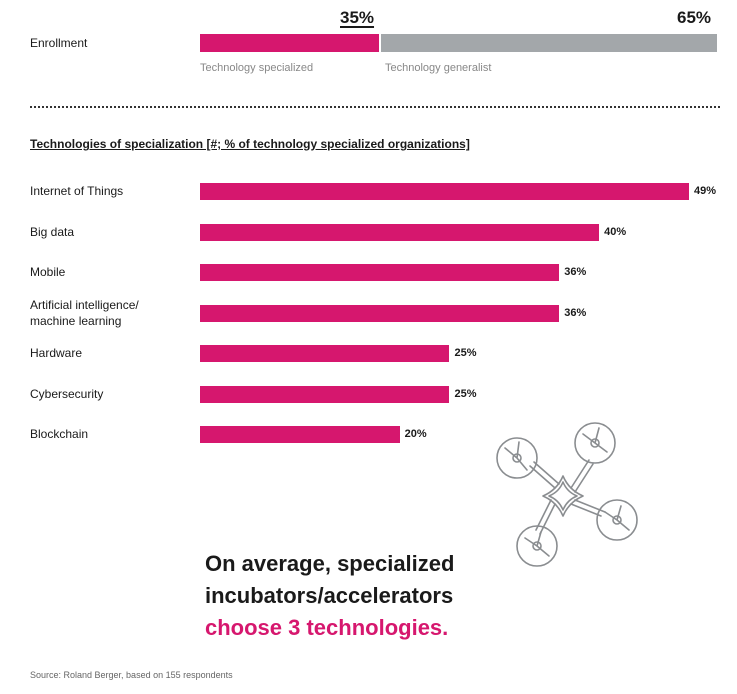 This screenshot has width=737, height=694. What do you see at coordinates (567, 494) in the screenshot?
I see `drone-icon` at bounding box center [567, 494].